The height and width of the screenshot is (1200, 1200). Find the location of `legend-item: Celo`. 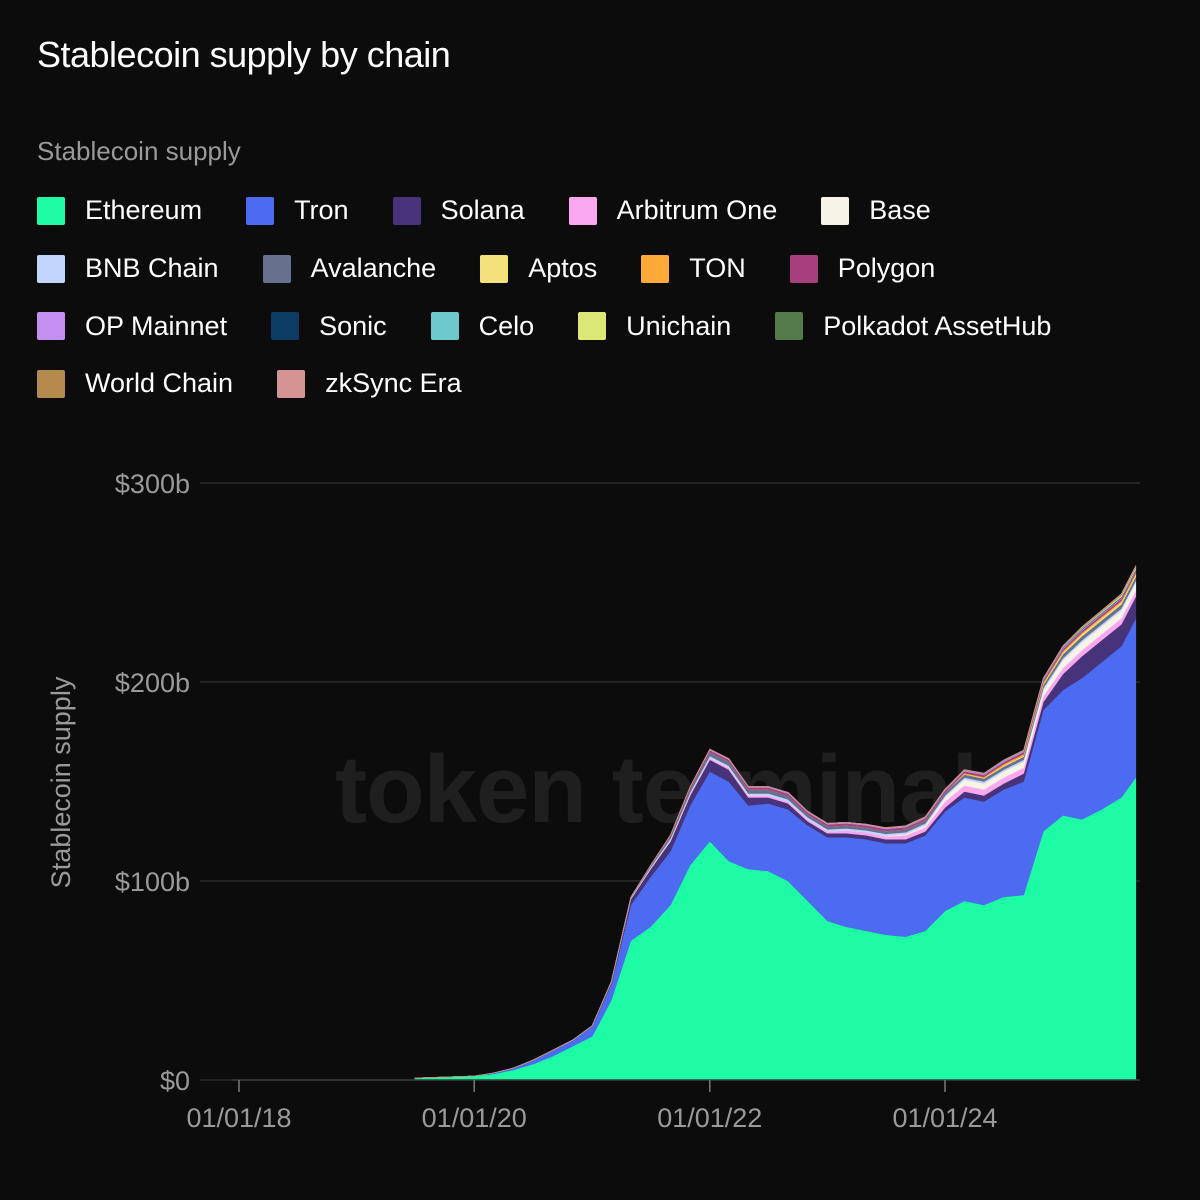

legend-item: Celo is located at coordinates (482, 326).